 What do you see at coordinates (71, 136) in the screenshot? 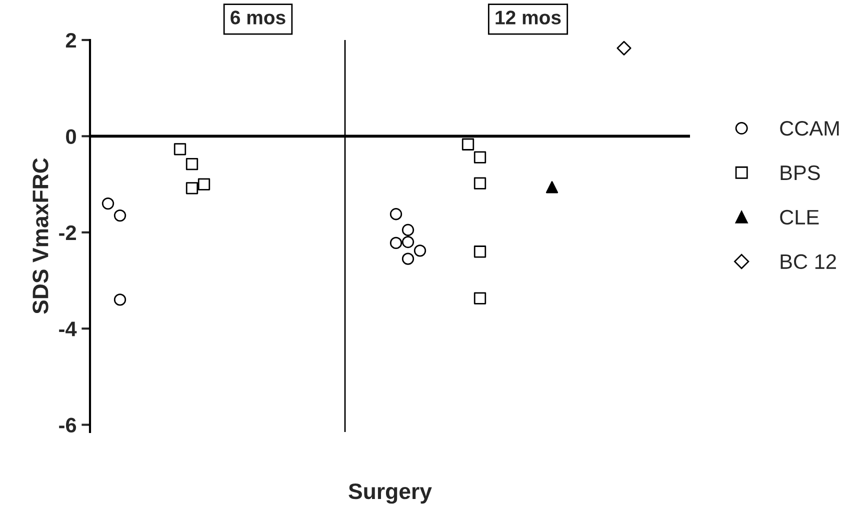
I see `y-tick-label: 0` at bounding box center [71, 136].